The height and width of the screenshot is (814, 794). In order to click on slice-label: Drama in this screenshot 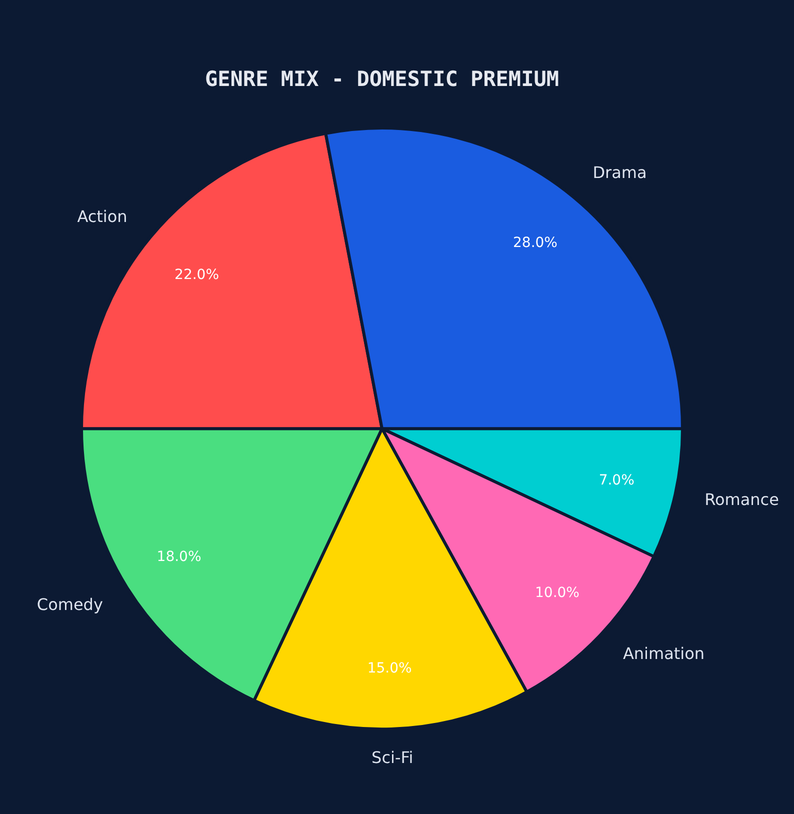, I will do `click(619, 172)`.